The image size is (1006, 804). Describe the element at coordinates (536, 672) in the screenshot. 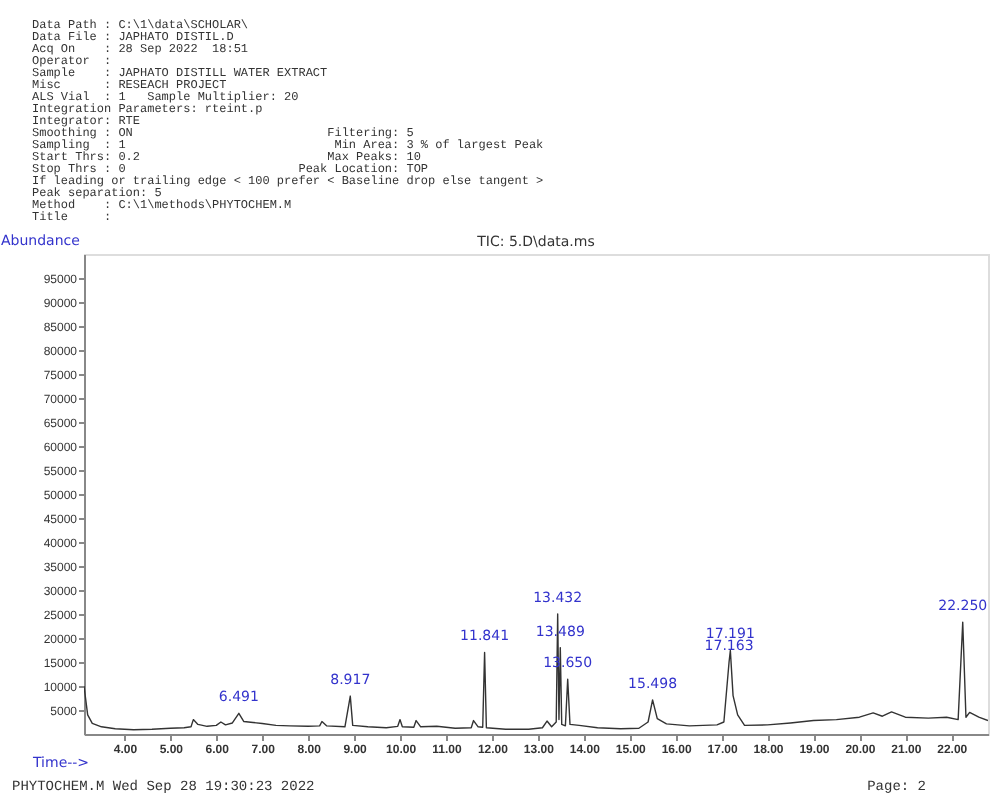

I see `line-series` at that location.